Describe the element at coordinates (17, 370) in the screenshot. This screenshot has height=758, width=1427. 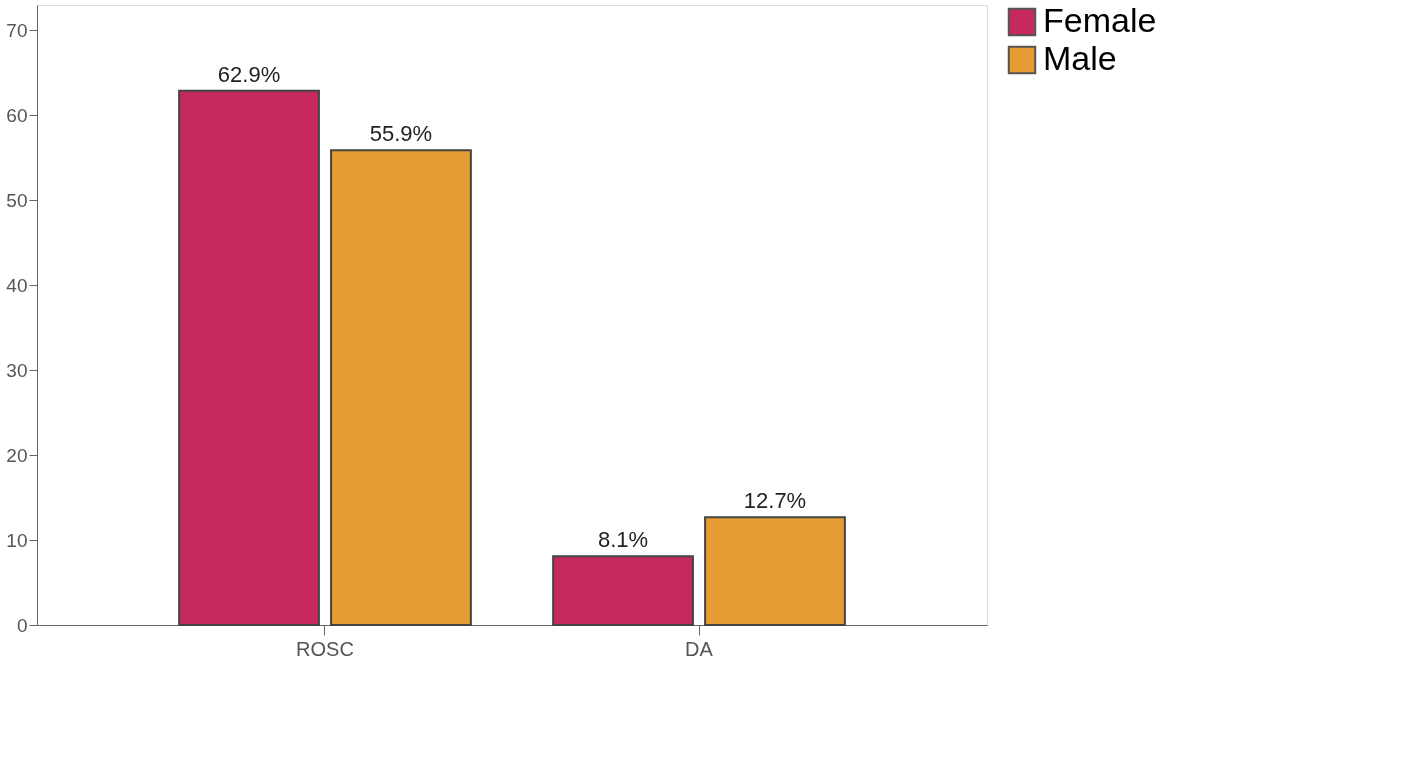
I see `y-tick-label: 30` at that location.